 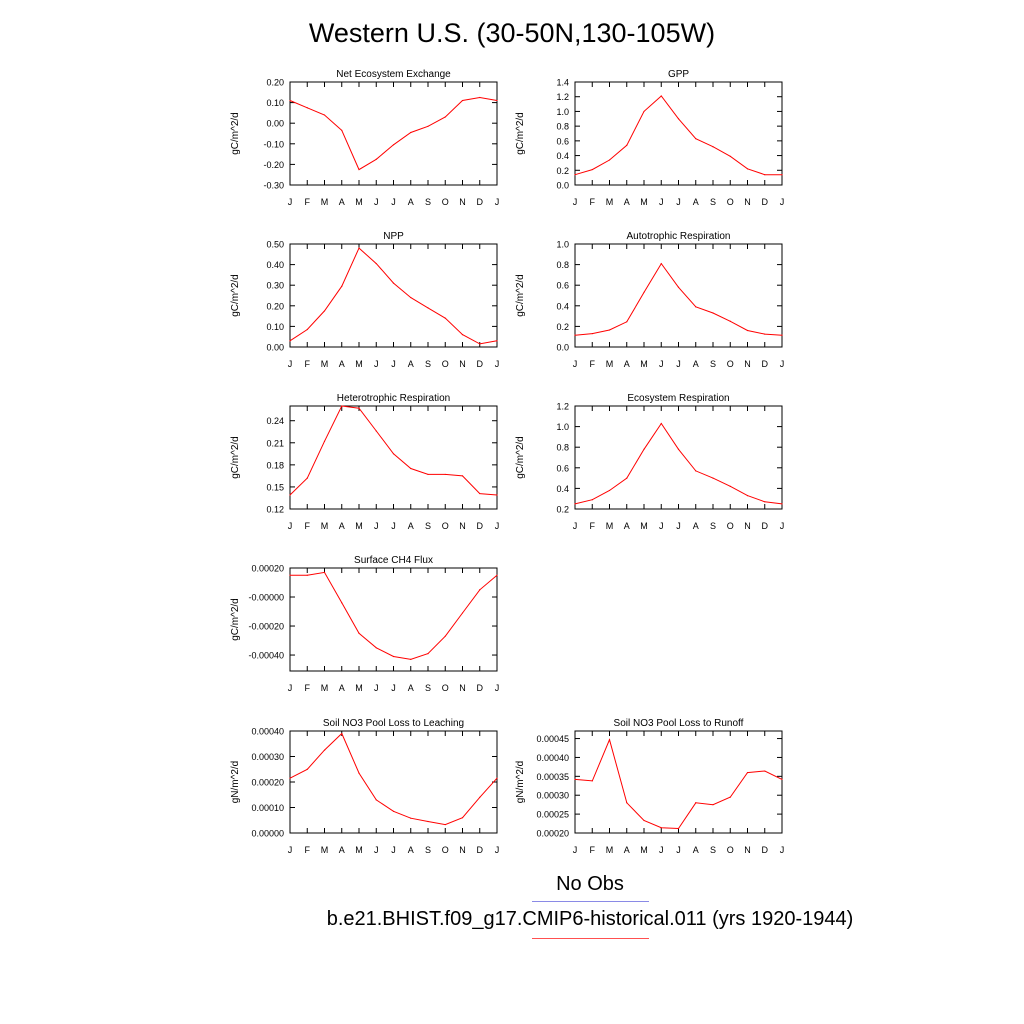 I want to click on plot-frame, so click(x=678, y=457).